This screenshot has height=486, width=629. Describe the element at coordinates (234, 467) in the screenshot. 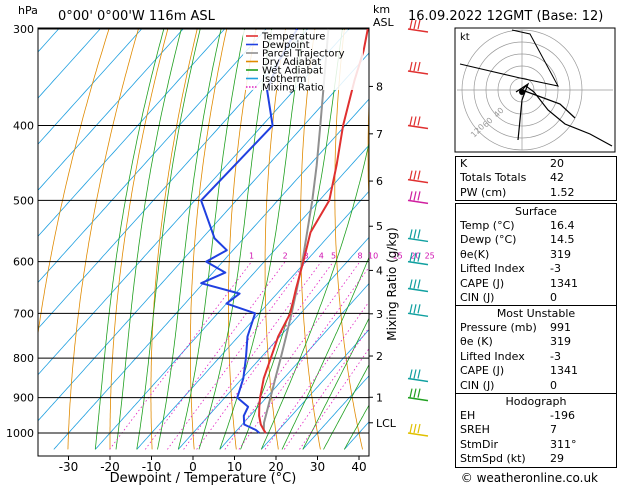

I see `temperature-tick-label: 10` at that location.